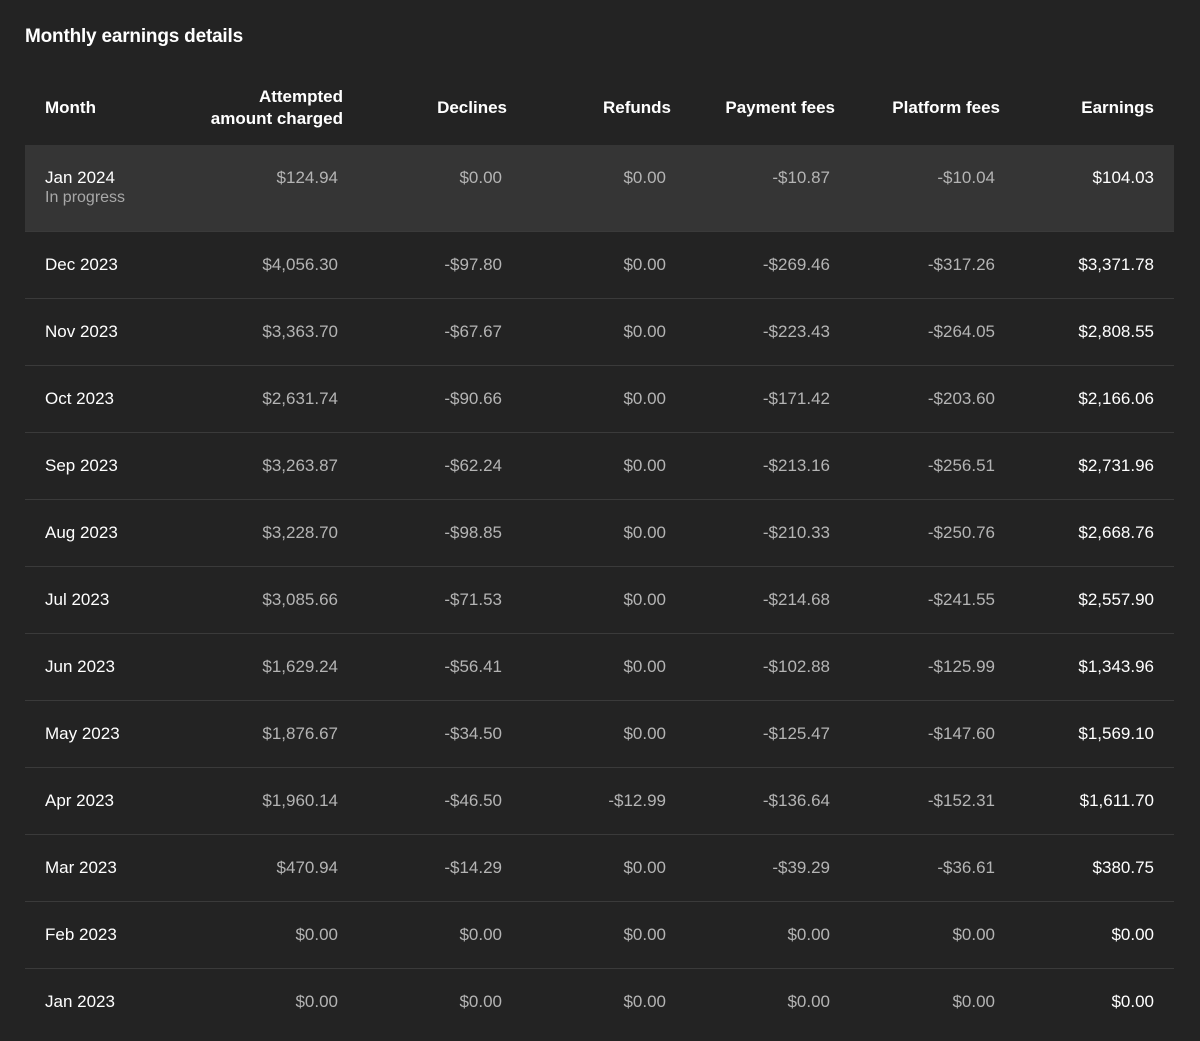  I want to click on amount-cell: $470.94, so click(307, 867).